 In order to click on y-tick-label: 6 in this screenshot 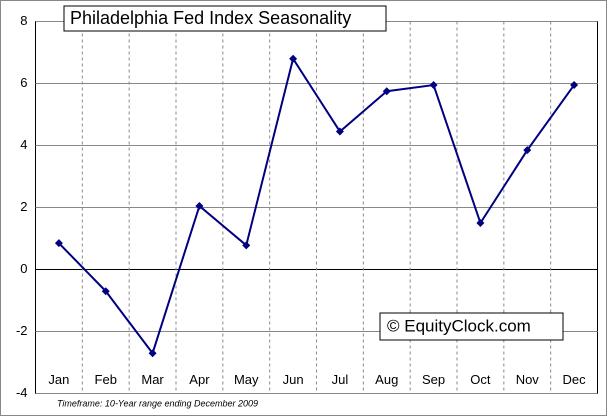, I will do `click(23, 82)`.